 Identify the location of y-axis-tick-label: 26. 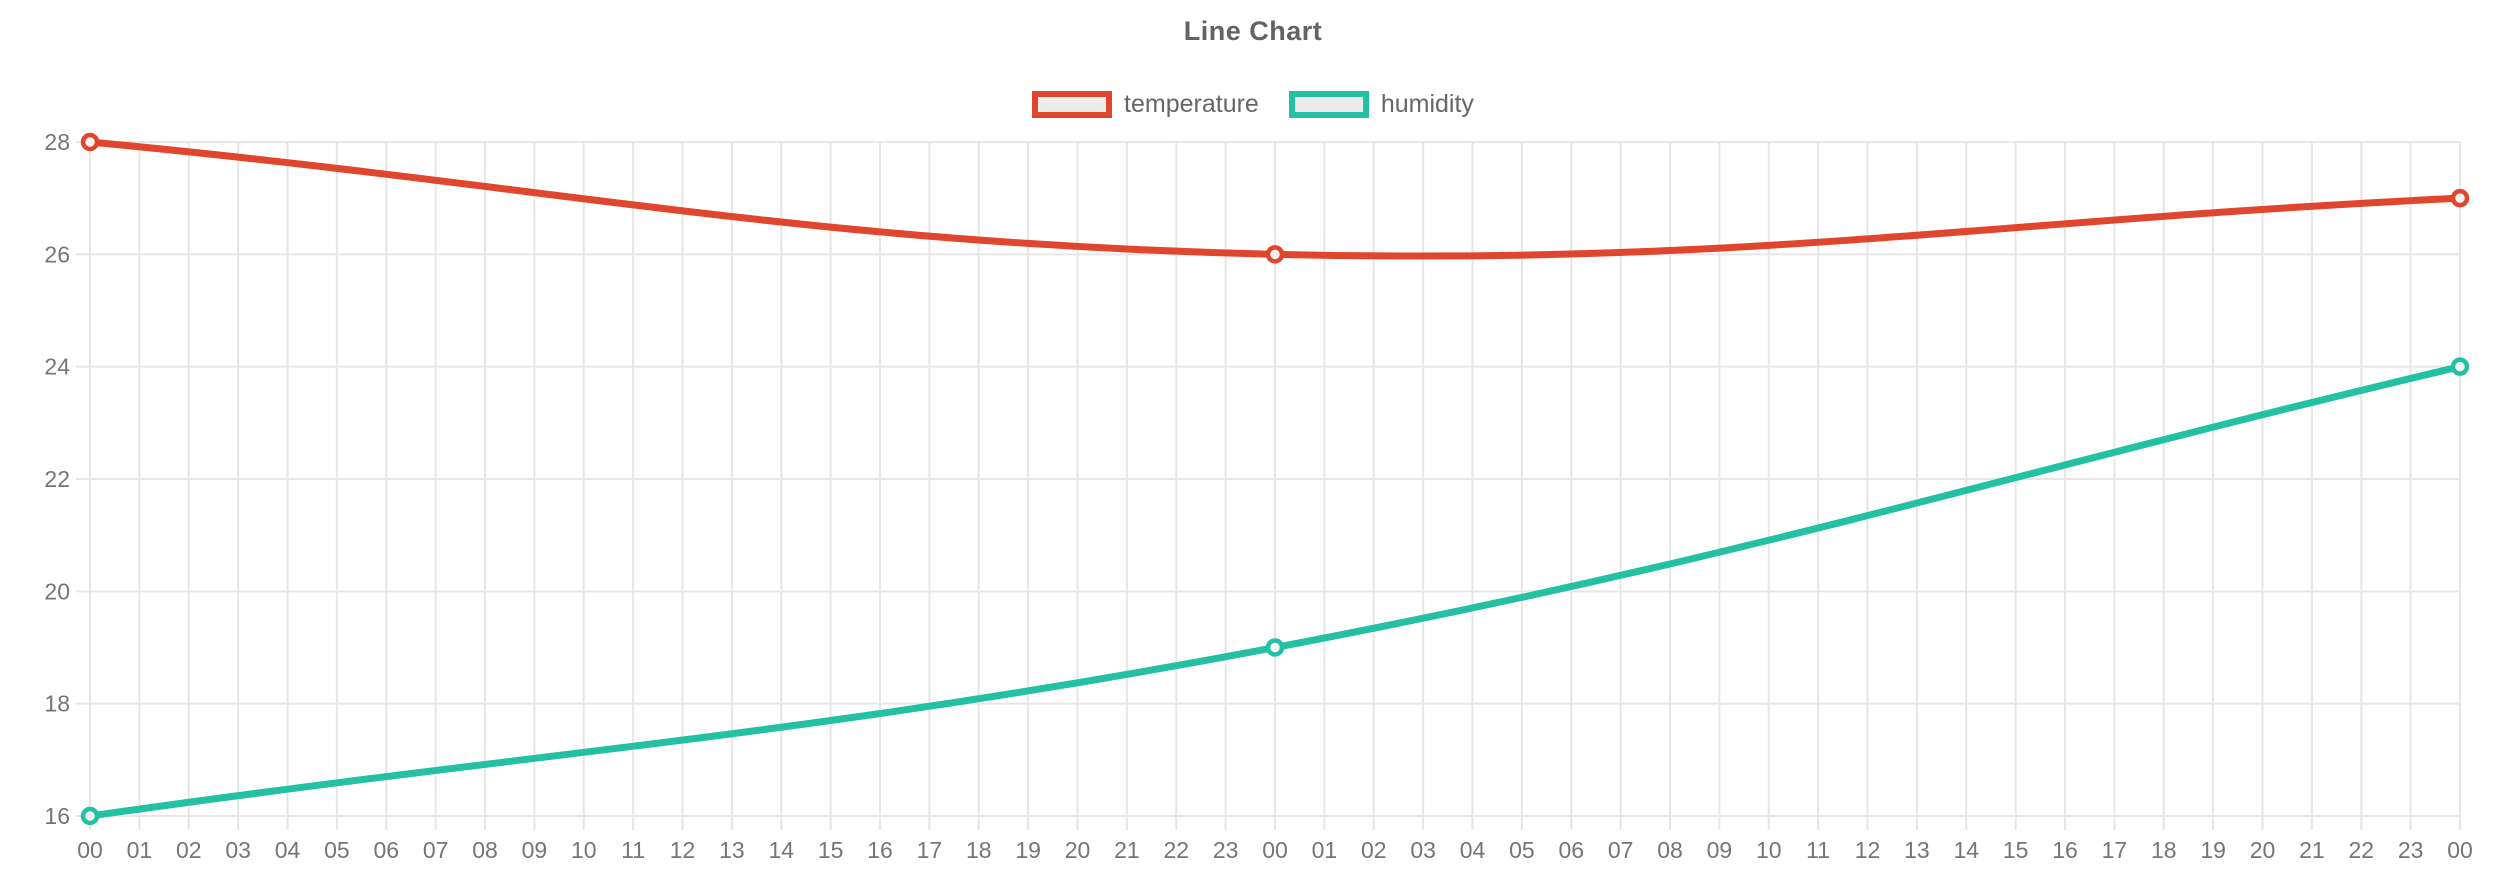
(57, 254).